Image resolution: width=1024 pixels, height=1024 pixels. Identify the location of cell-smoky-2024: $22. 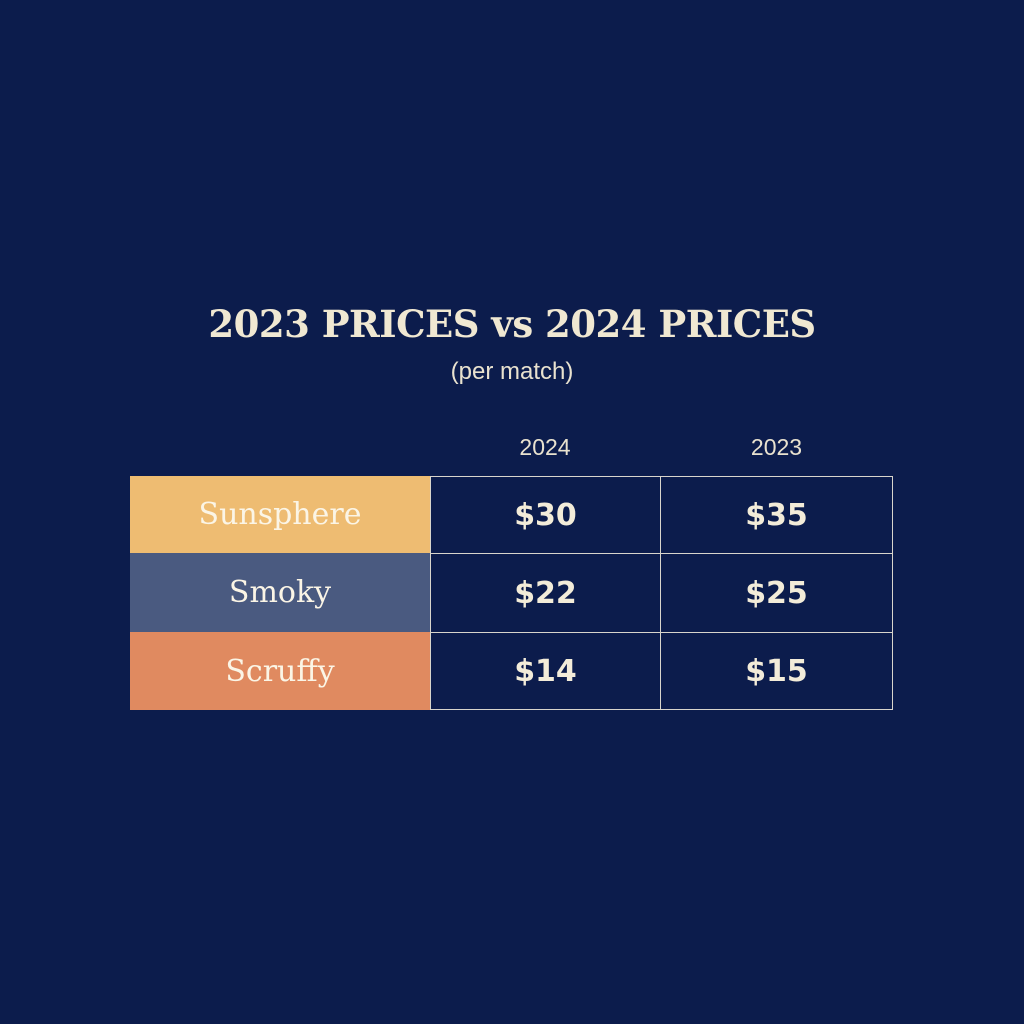
(545, 593).